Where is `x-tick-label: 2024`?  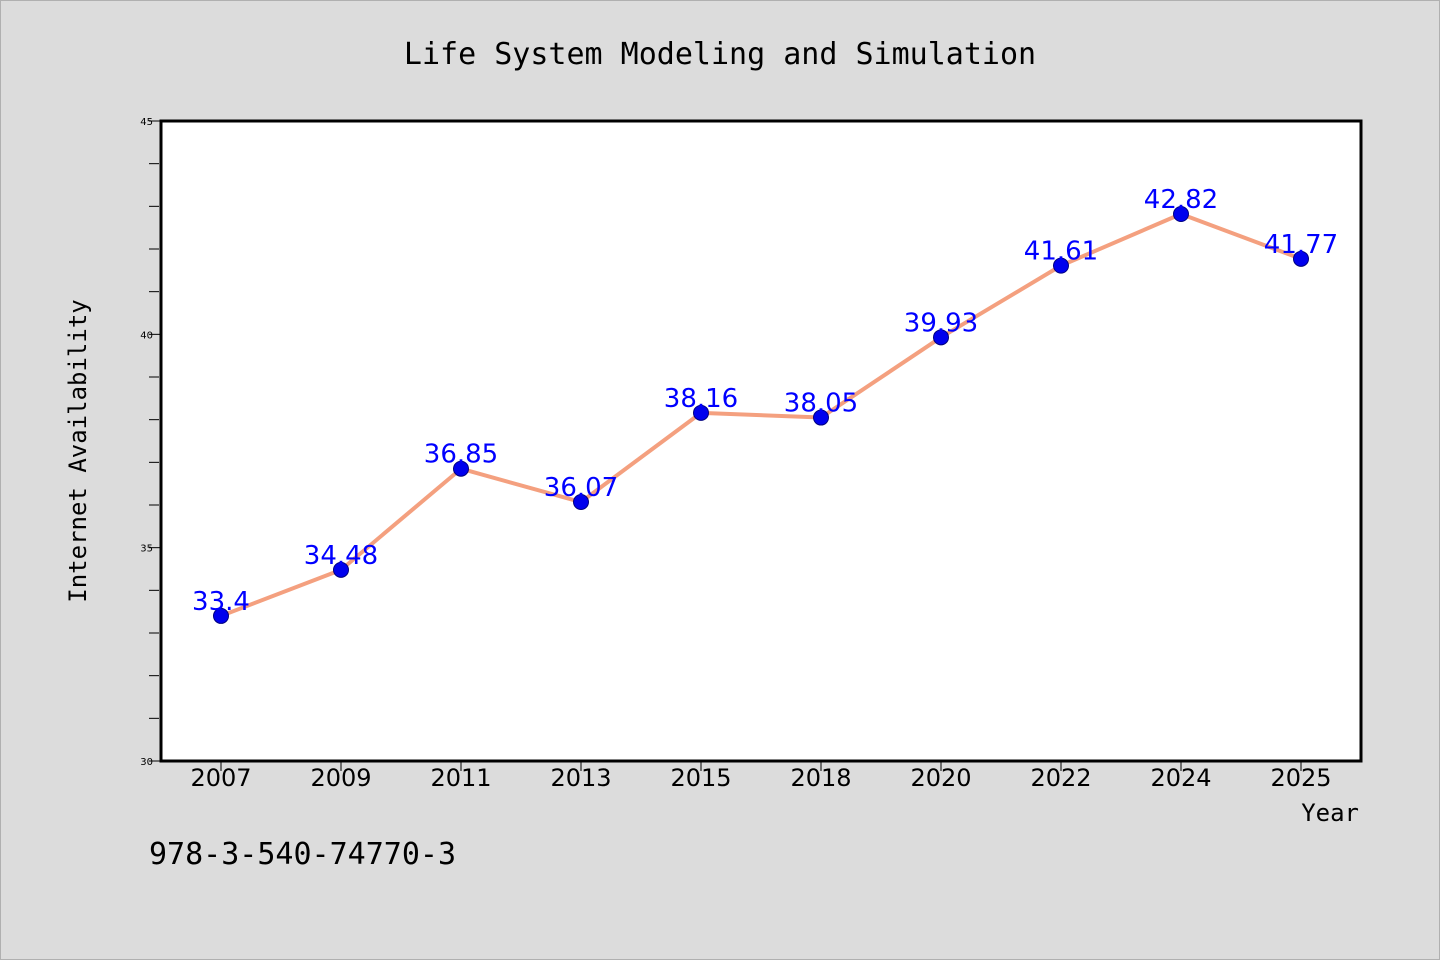
x-tick-label: 2024 is located at coordinates (1180, 778).